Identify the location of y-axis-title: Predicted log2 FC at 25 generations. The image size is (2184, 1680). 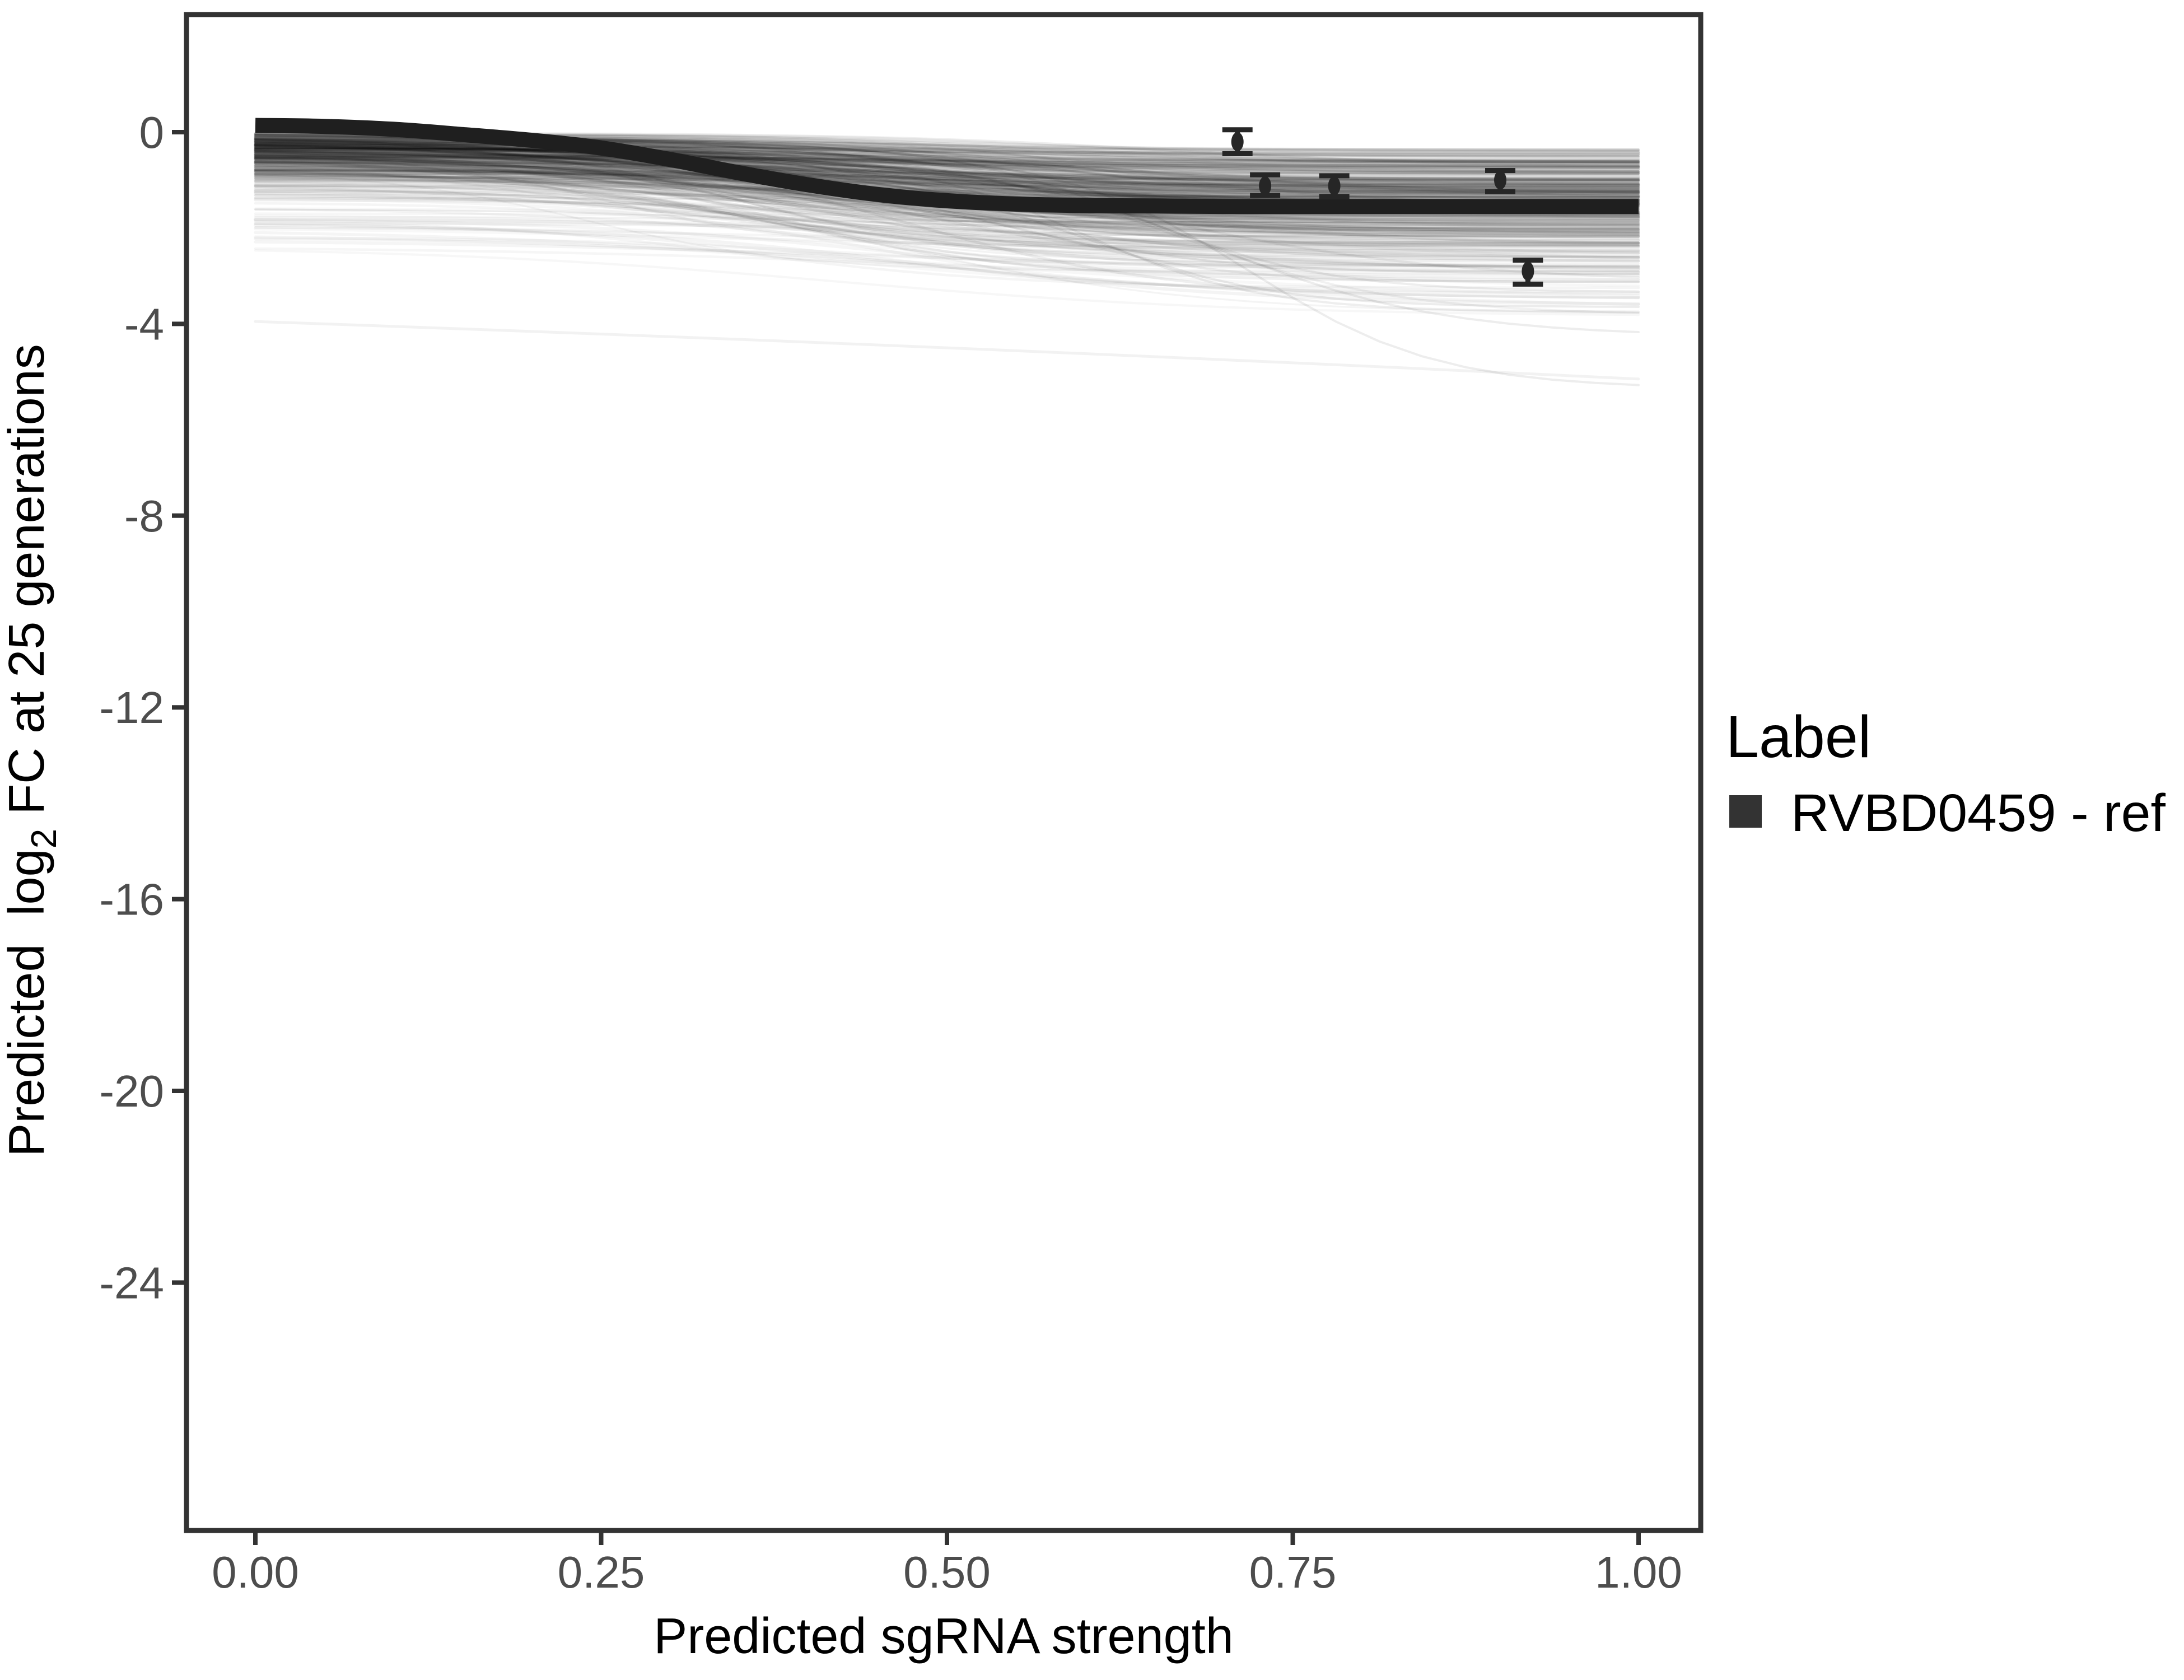
(32, 750).